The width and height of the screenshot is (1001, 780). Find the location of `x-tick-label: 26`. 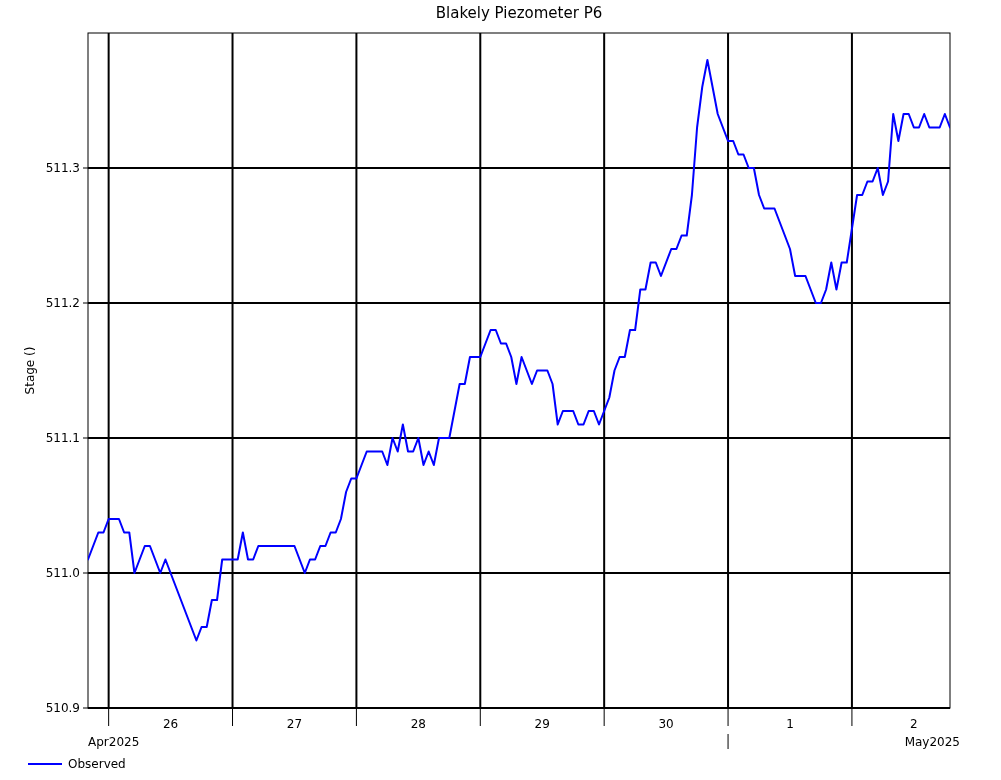

x-tick-label: 26 is located at coordinates (170, 724).